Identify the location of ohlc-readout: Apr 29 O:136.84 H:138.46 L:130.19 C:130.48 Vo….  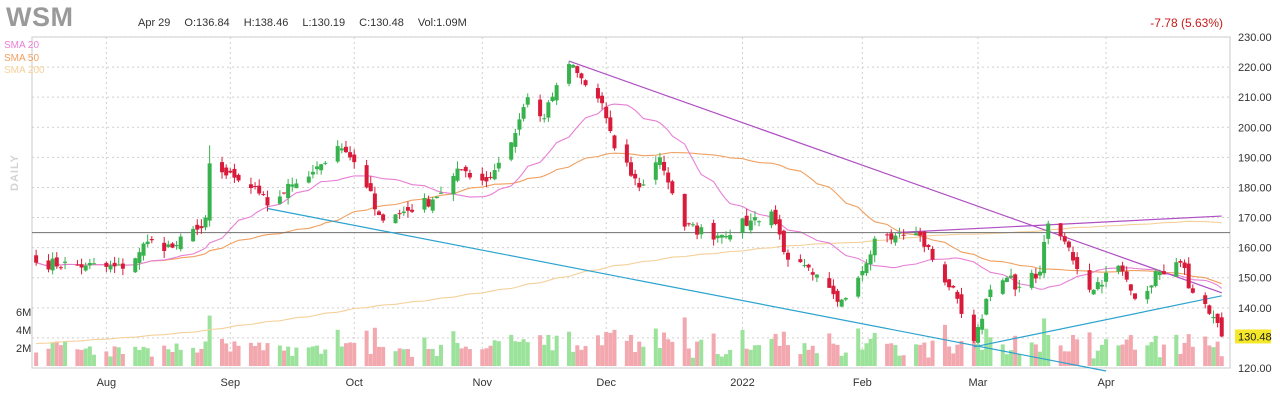
(309, 23).